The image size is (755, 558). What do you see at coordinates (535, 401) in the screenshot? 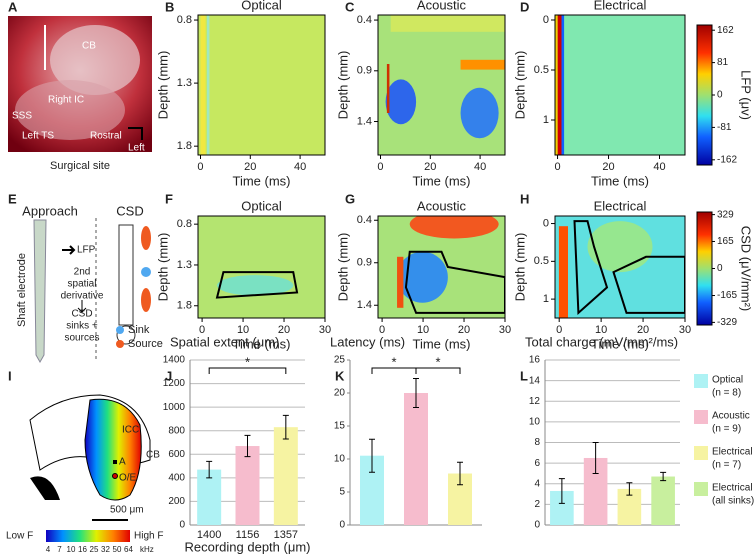
I see `y-tick-label: 12` at bounding box center [535, 401].